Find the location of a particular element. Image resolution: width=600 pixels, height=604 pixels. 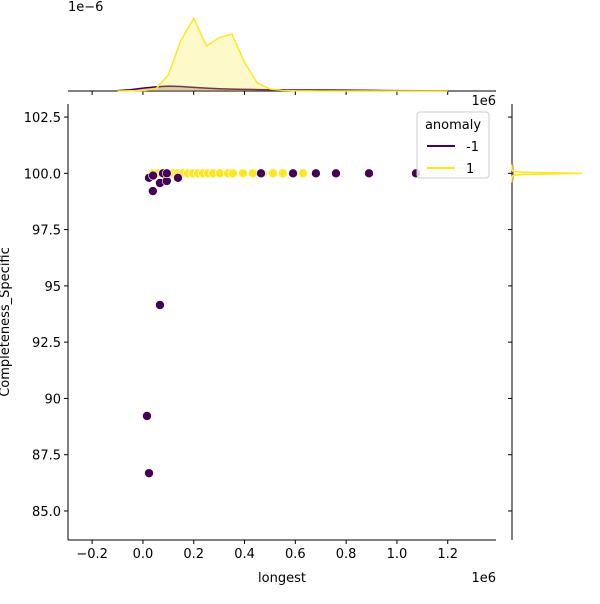

y-tick-label: 87.5 is located at coordinates (46, 456).